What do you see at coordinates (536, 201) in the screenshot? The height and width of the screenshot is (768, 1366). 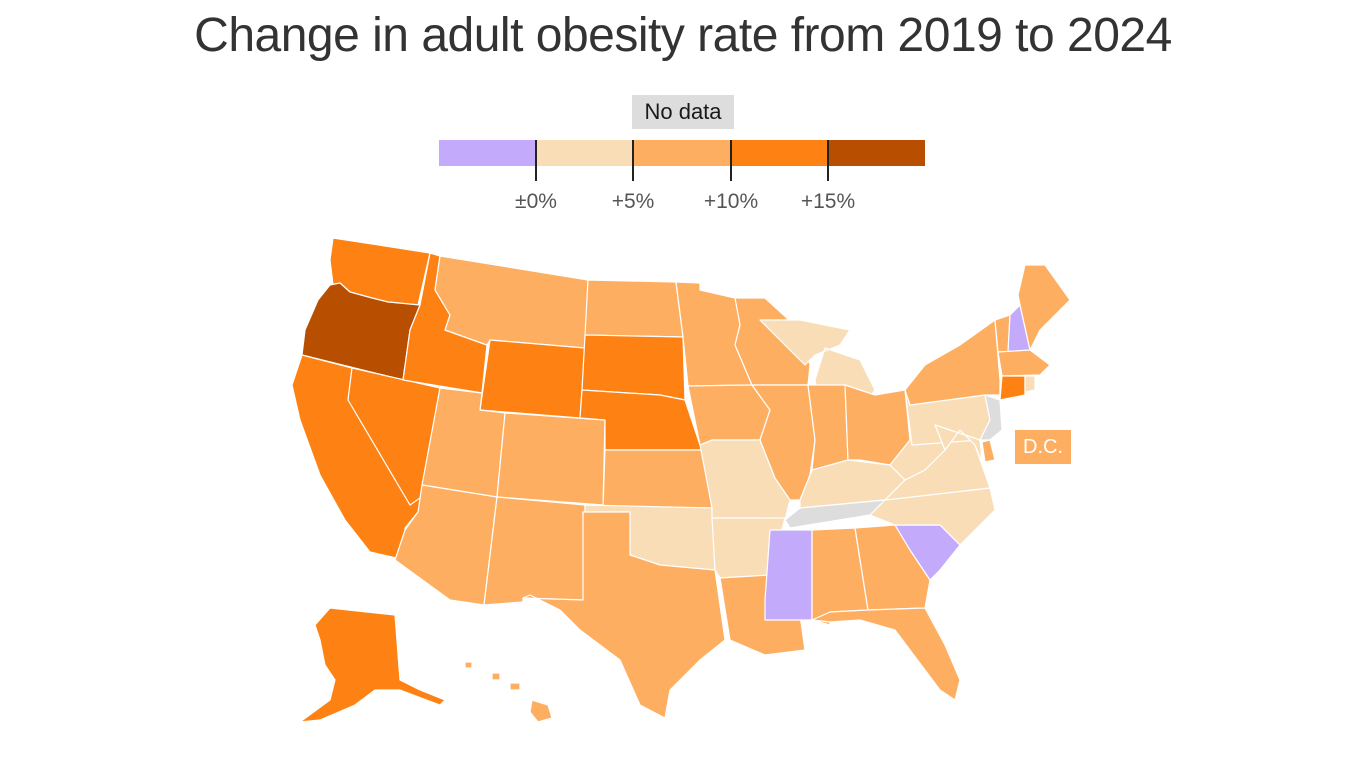 I see `legend-tick-label: ±0%` at bounding box center [536, 201].